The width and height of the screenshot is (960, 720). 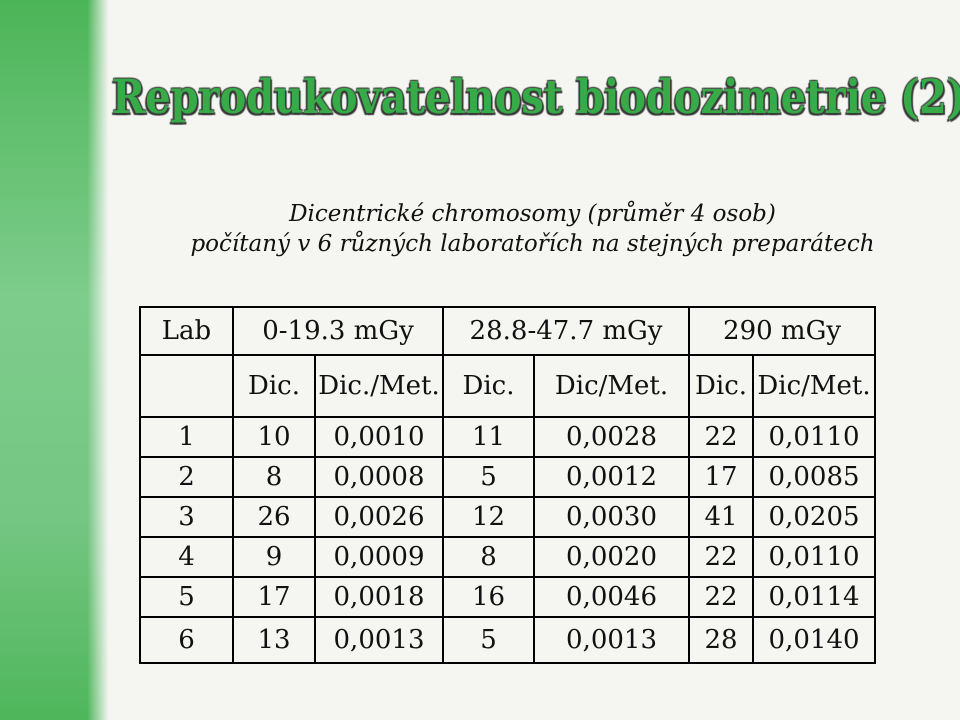 I want to click on value-cell: 0,0205, so click(x=814, y=517).